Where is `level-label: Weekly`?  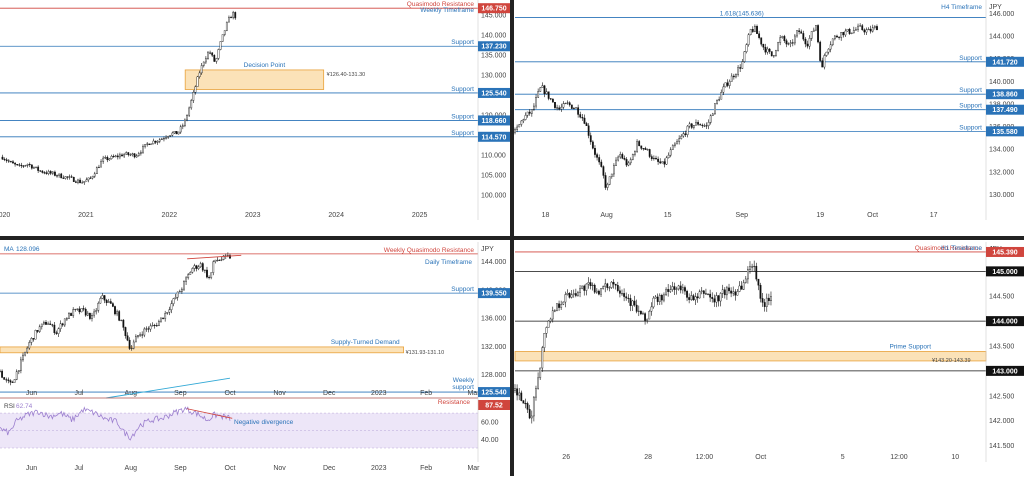 level-label: Weekly is located at coordinates (464, 380).